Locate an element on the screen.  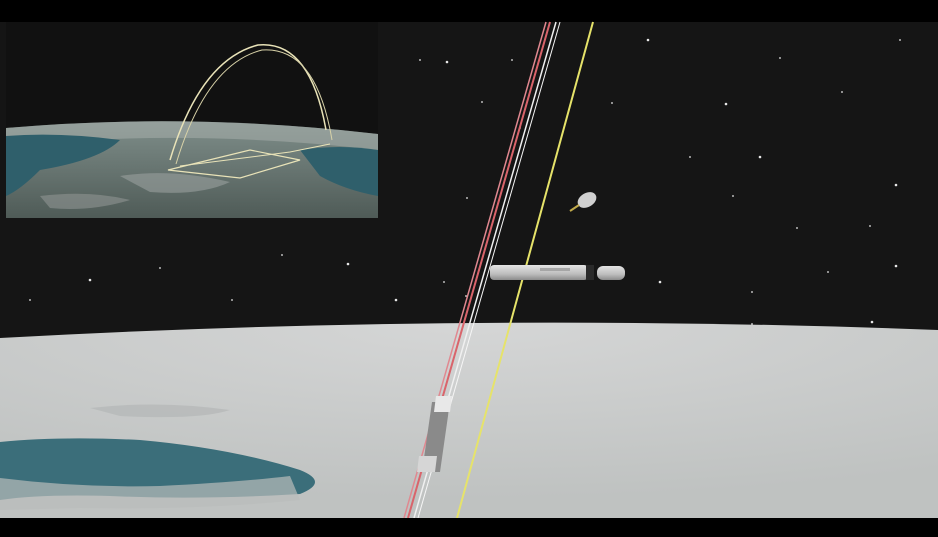
inset-haze is located at coordinates (192, 135).